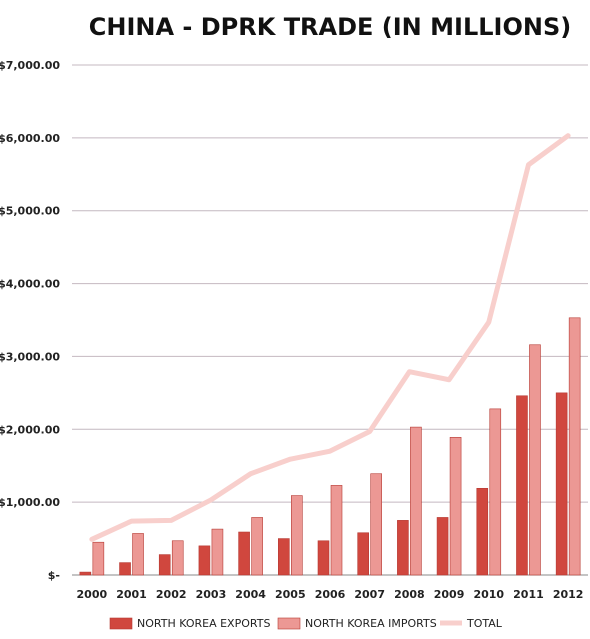 The image size is (590, 639). I want to click on x-tick-label: 2005, so click(290, 594).